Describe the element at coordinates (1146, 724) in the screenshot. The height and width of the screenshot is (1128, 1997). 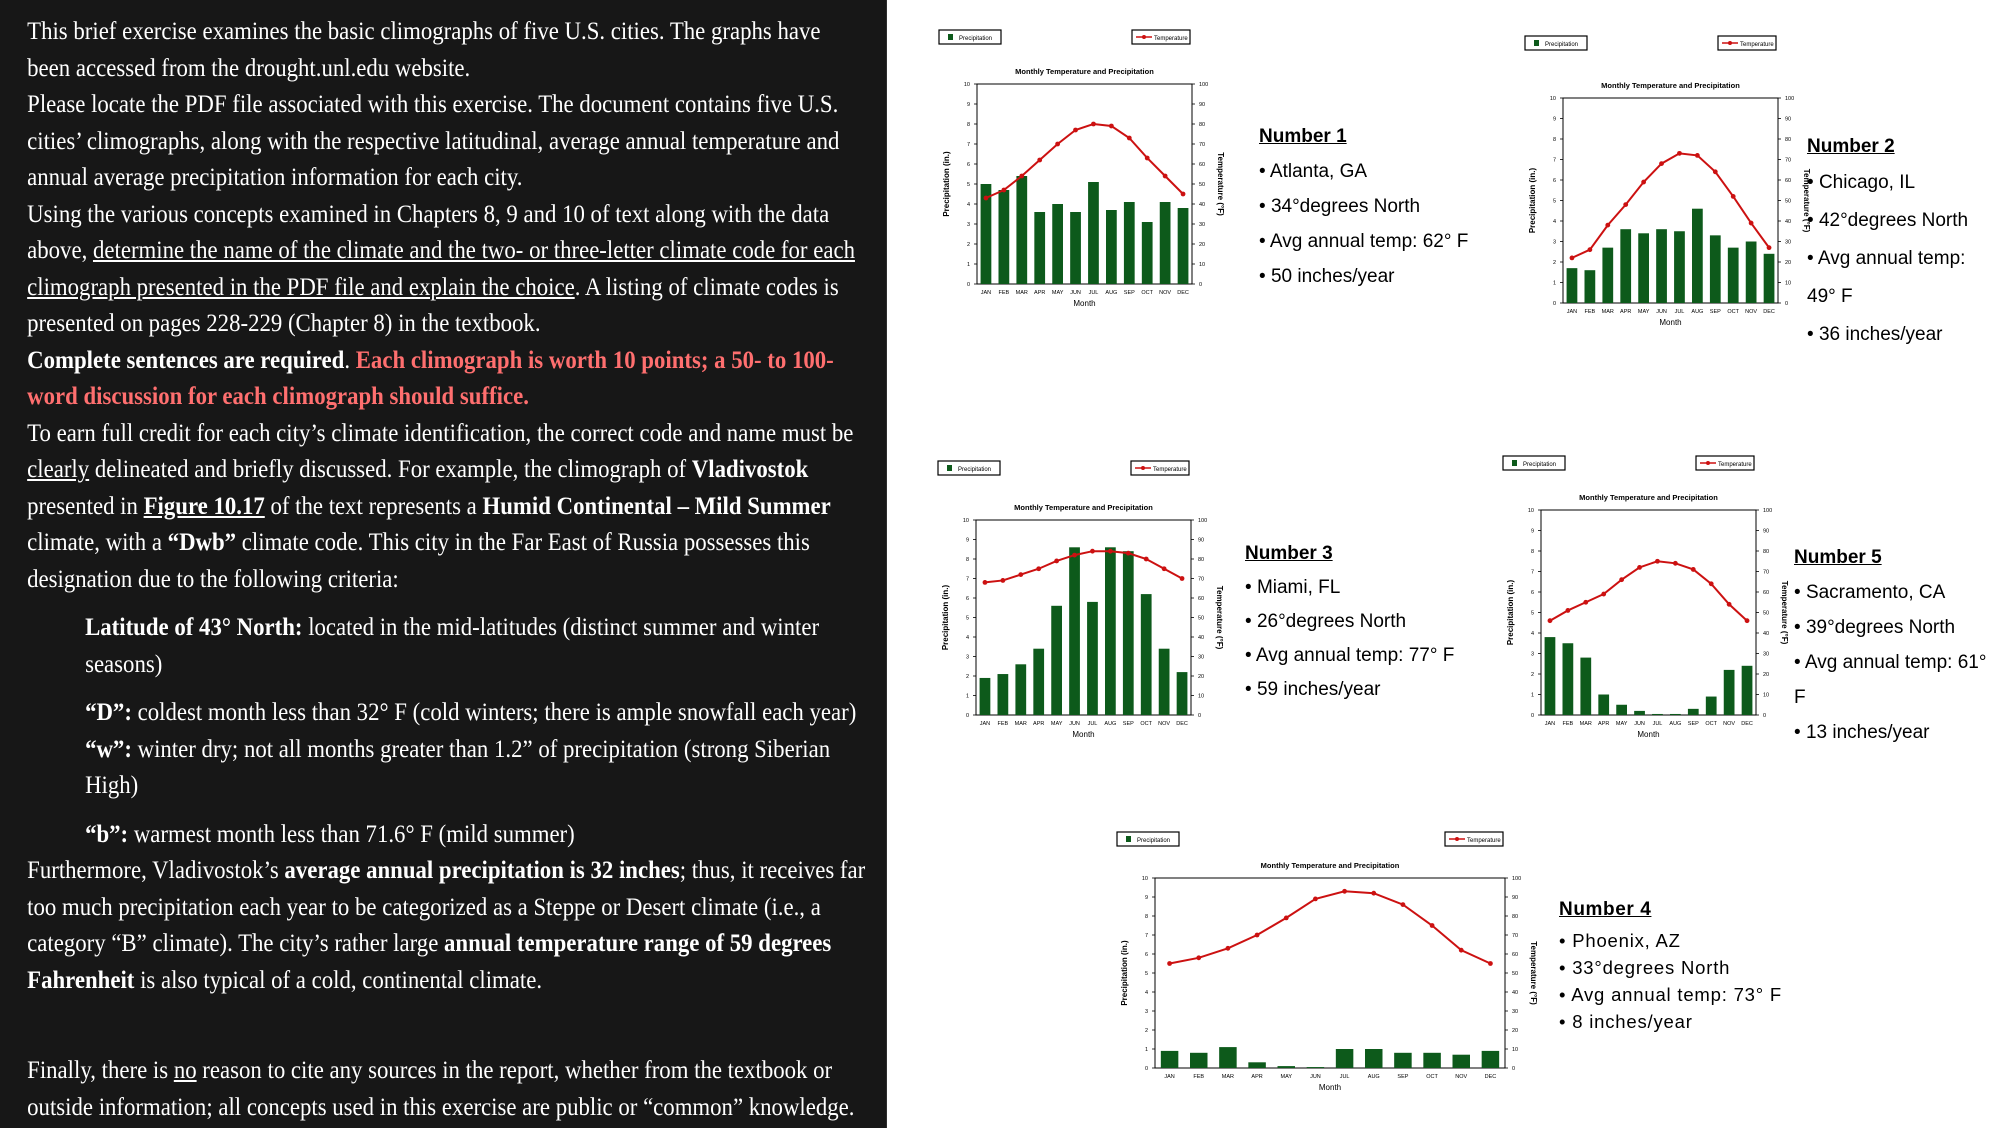
I see `x-tick-label: OCT` at that location.